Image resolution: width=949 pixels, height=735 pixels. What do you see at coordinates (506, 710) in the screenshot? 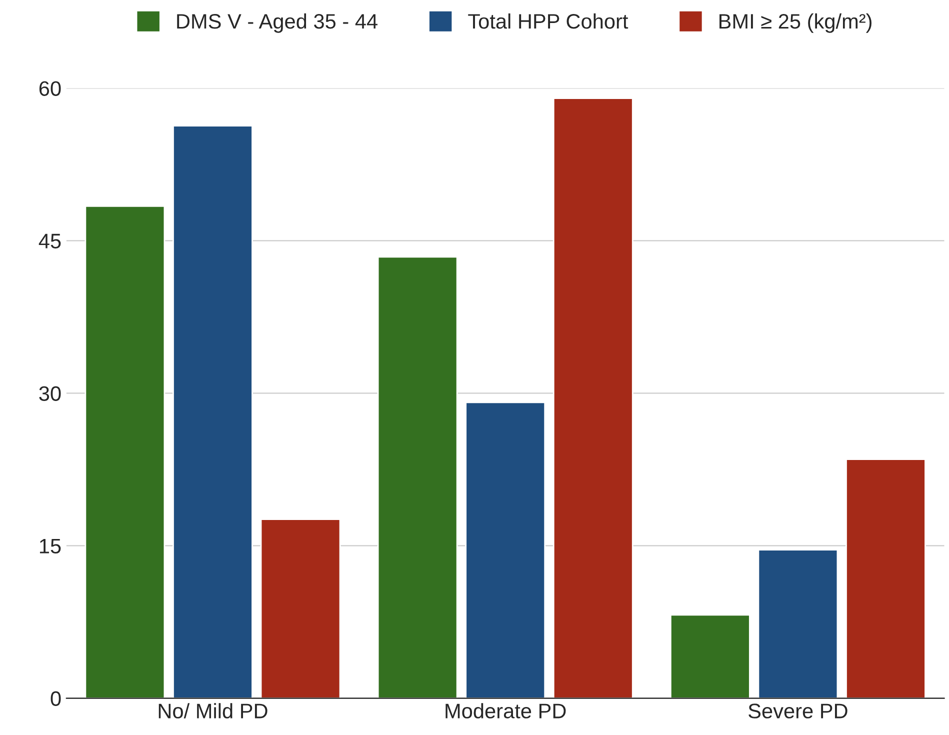
I see `x-tick-label: Moderate PD` at bounding box center [506, 710].